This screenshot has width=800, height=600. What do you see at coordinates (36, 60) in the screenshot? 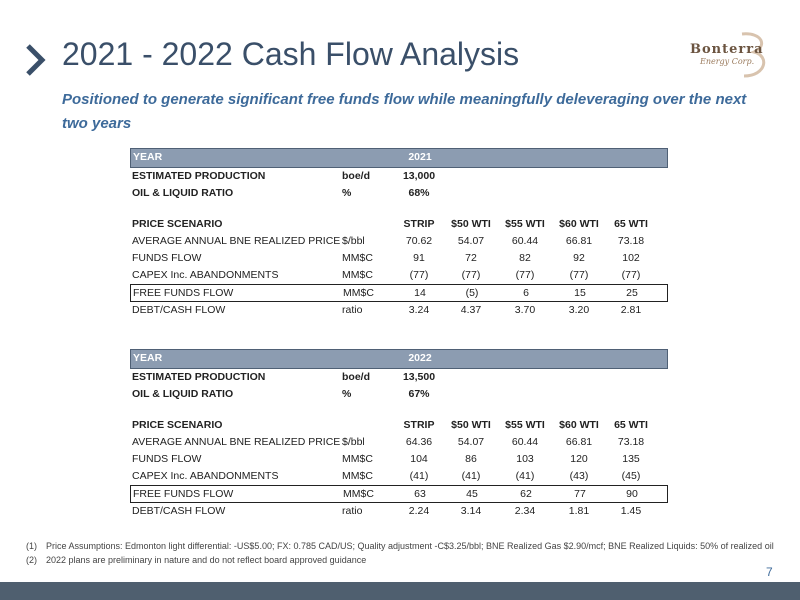
I see `chevron-right-icon` at bounding box center [36, 60].